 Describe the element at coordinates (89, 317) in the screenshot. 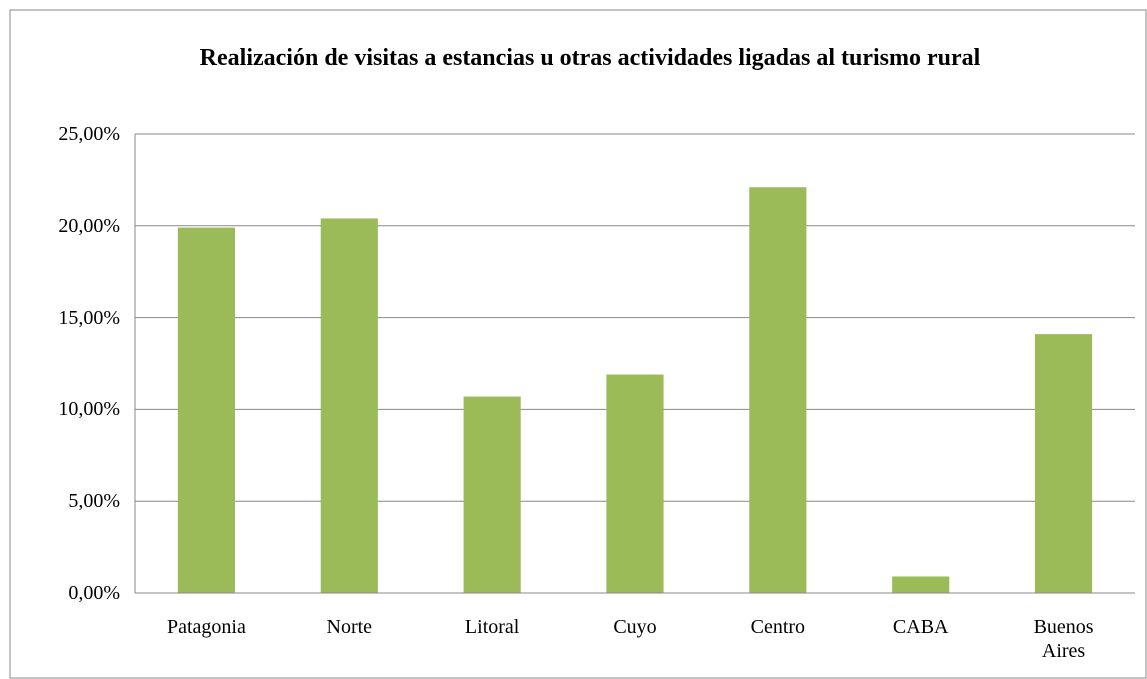

I see `y-tick-label: 15,00%` at that location.